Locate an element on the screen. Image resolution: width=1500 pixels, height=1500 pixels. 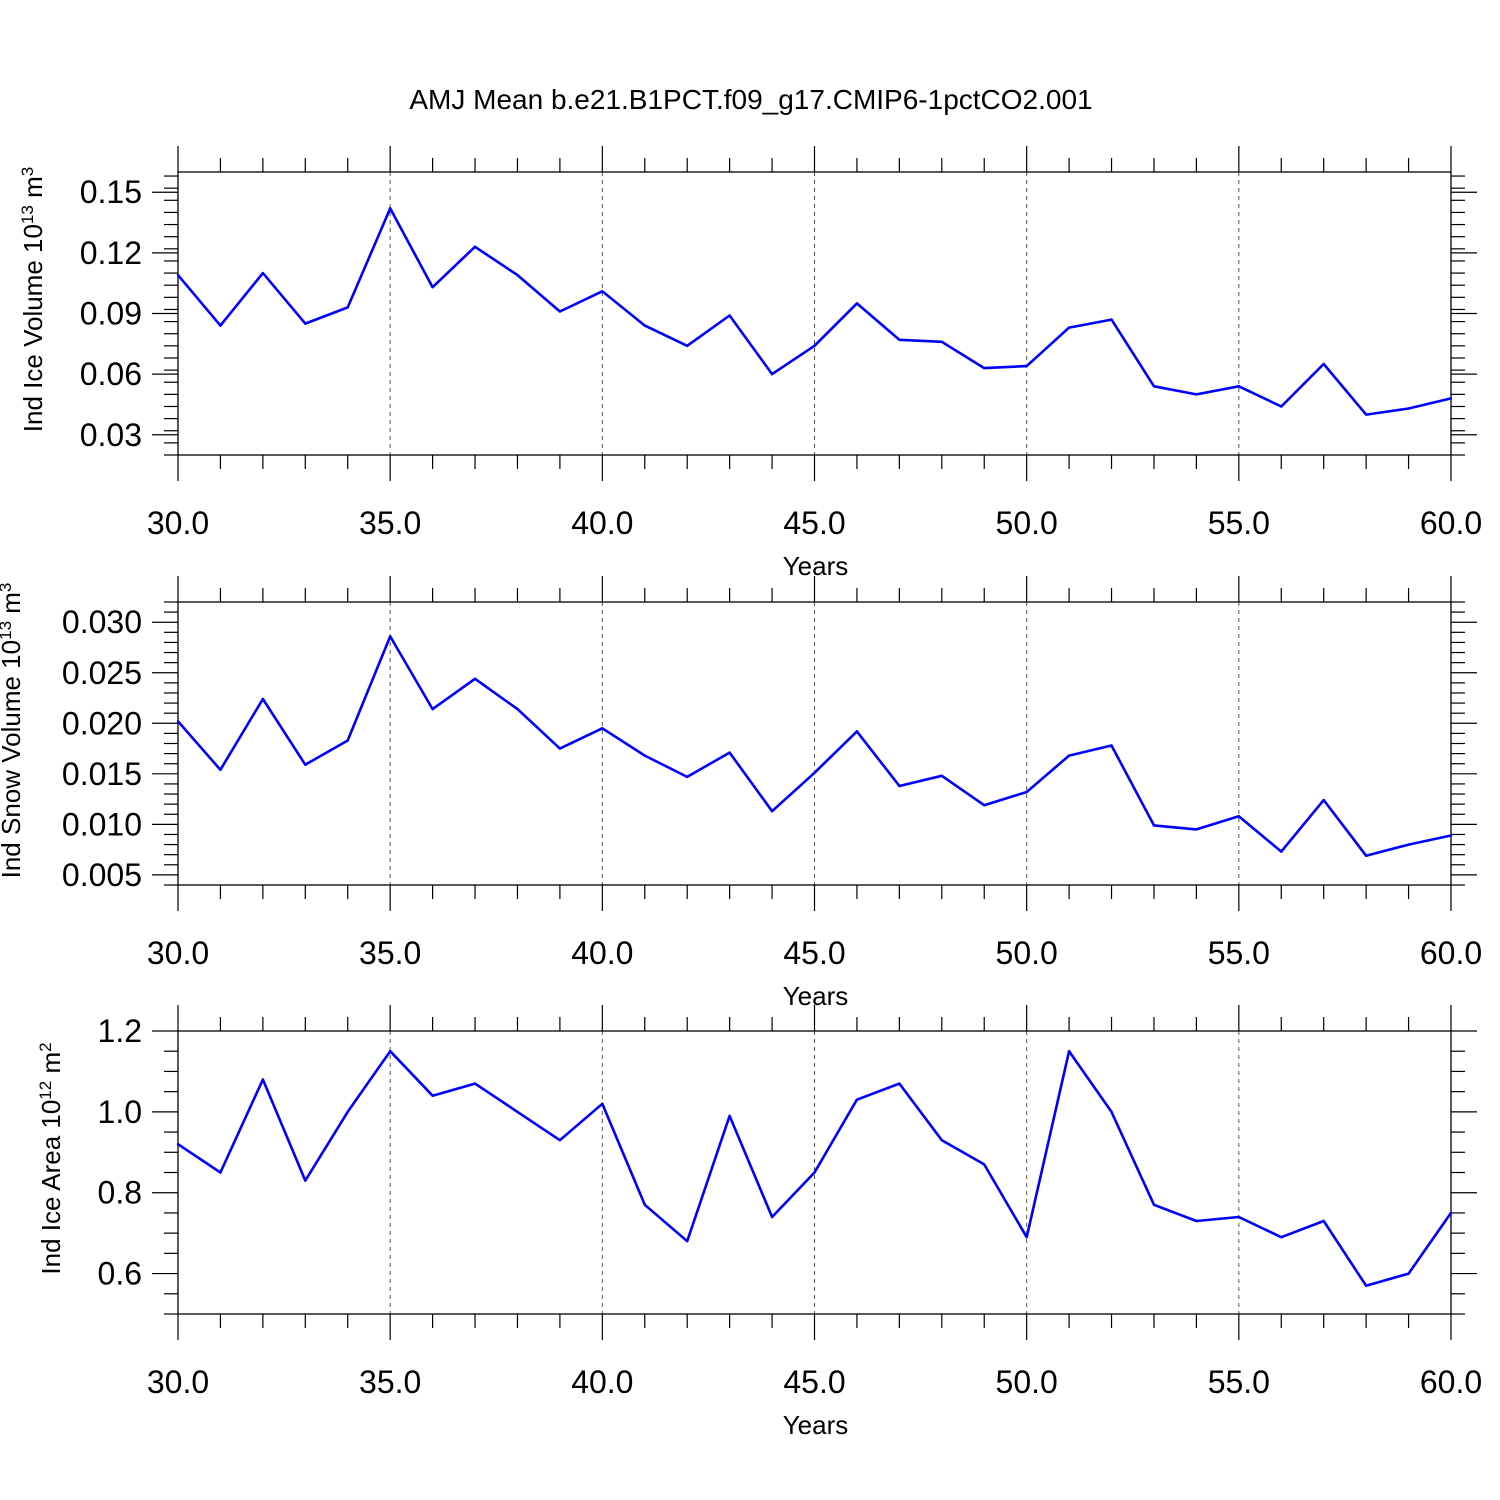
y-tick-label: 0.020 is located at coordinates (102, 723).